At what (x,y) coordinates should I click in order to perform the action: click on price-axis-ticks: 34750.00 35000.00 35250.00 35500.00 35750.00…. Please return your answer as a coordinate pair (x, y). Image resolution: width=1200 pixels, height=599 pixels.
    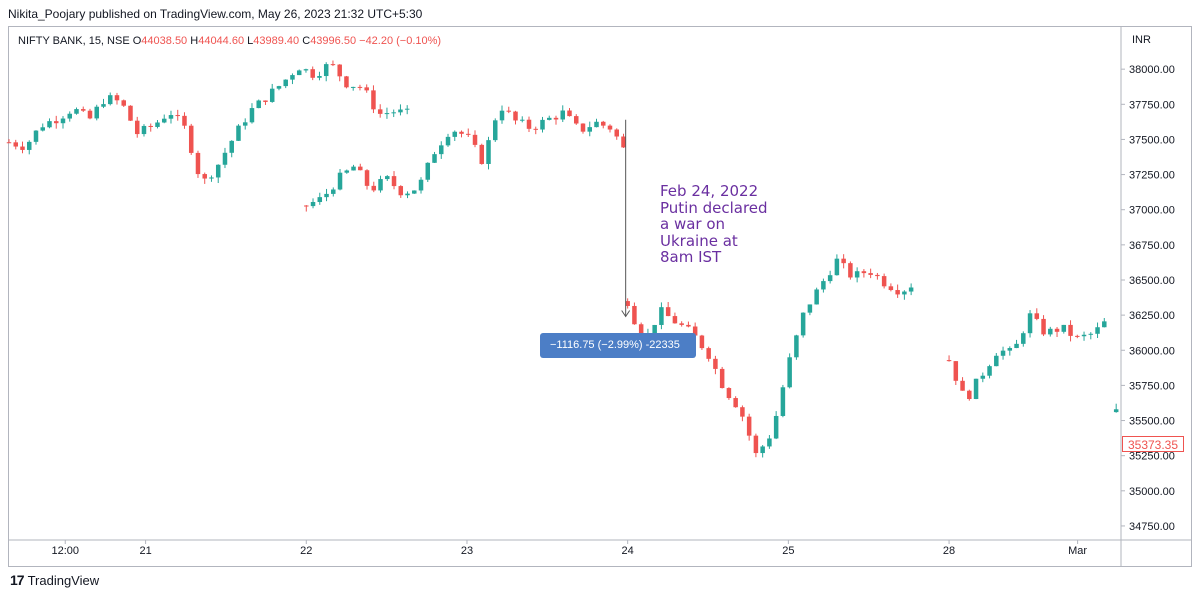
    Looking at the image, I should click on (1148, 298).